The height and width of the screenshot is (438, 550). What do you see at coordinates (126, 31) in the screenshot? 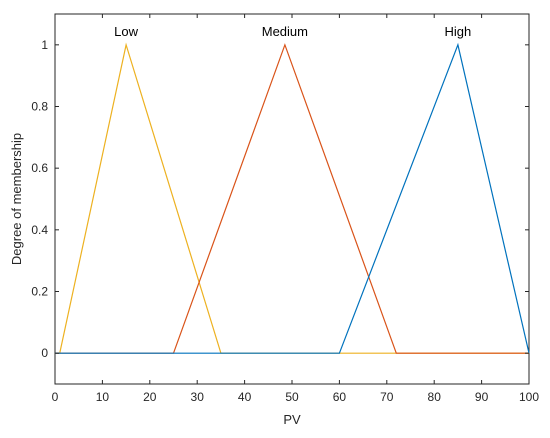
I see `series-label-low: Low` at bounding box center [126, 31].